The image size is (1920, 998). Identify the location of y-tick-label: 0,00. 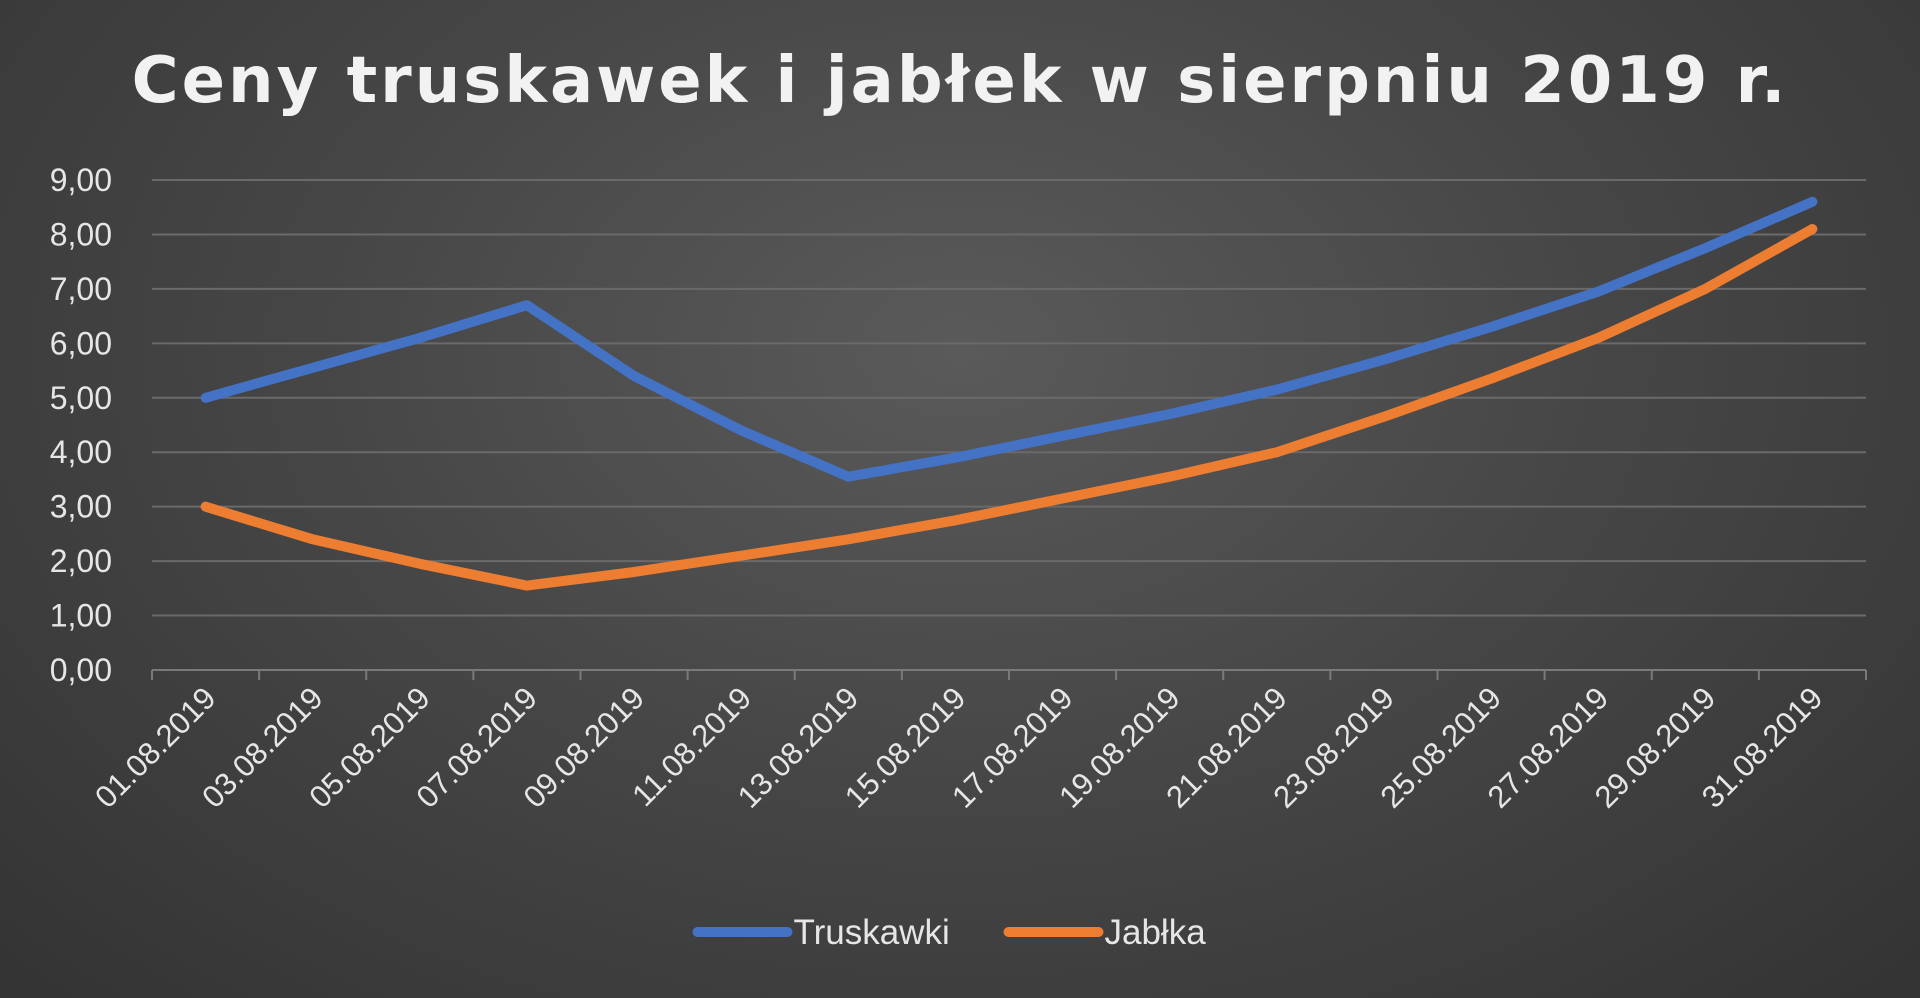
(81, 670).